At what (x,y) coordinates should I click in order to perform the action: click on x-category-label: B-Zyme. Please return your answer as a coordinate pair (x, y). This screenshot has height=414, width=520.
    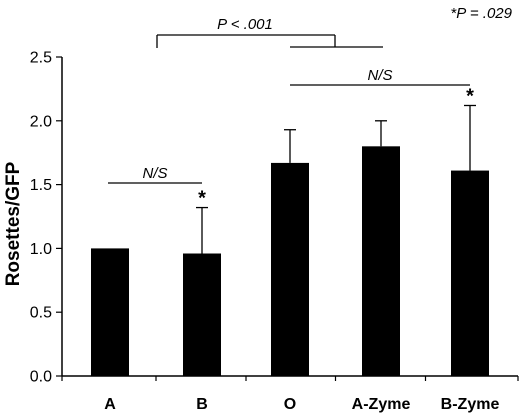
    Looking at the image, I should click on (470, 404).